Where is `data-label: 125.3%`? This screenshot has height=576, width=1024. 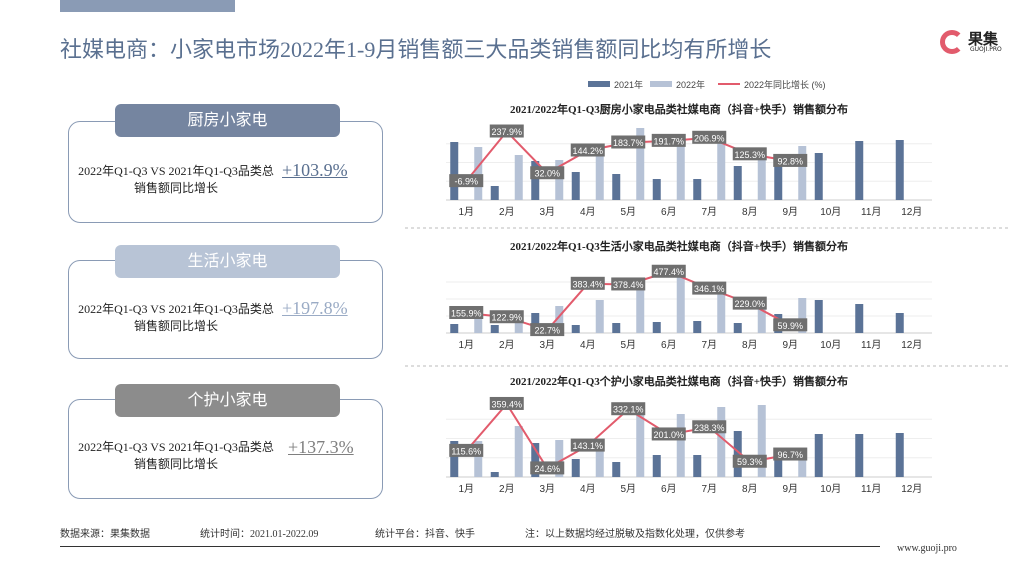
data-label: 125.3% is located at coordinates (749, 155).